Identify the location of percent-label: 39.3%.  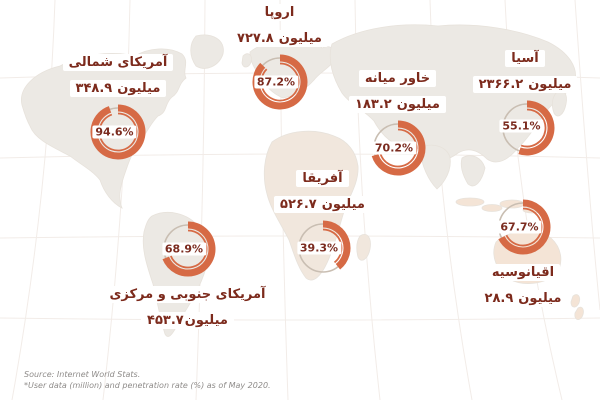
(319, 248).